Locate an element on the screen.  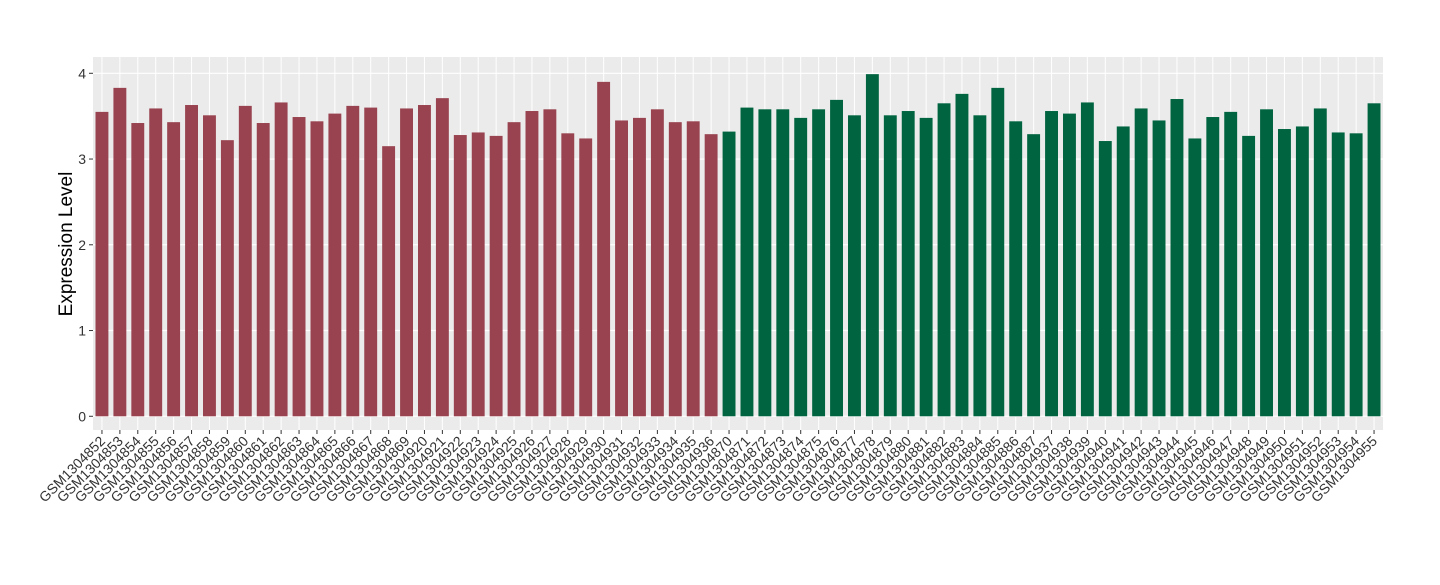
y-tick-label: 3 is located at coordinates (82, 159).